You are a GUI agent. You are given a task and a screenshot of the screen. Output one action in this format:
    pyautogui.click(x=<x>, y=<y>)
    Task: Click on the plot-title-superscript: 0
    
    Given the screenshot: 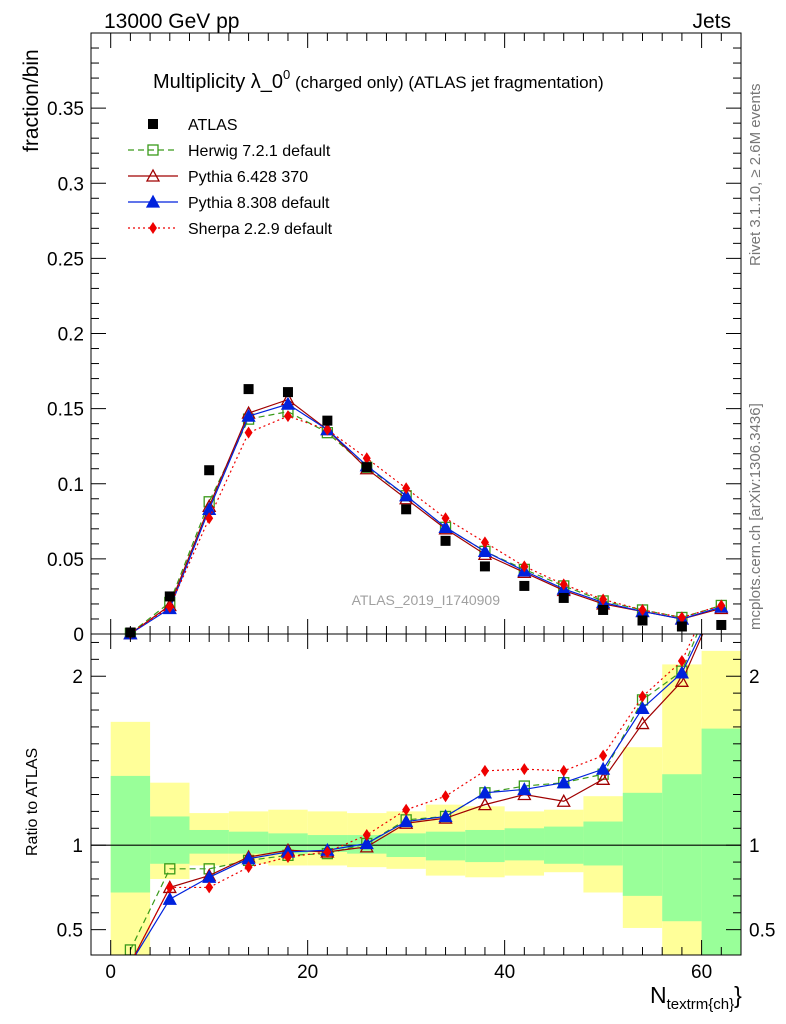 What is the action you would take?
    pyautogui.click(x=286, y=74)
    